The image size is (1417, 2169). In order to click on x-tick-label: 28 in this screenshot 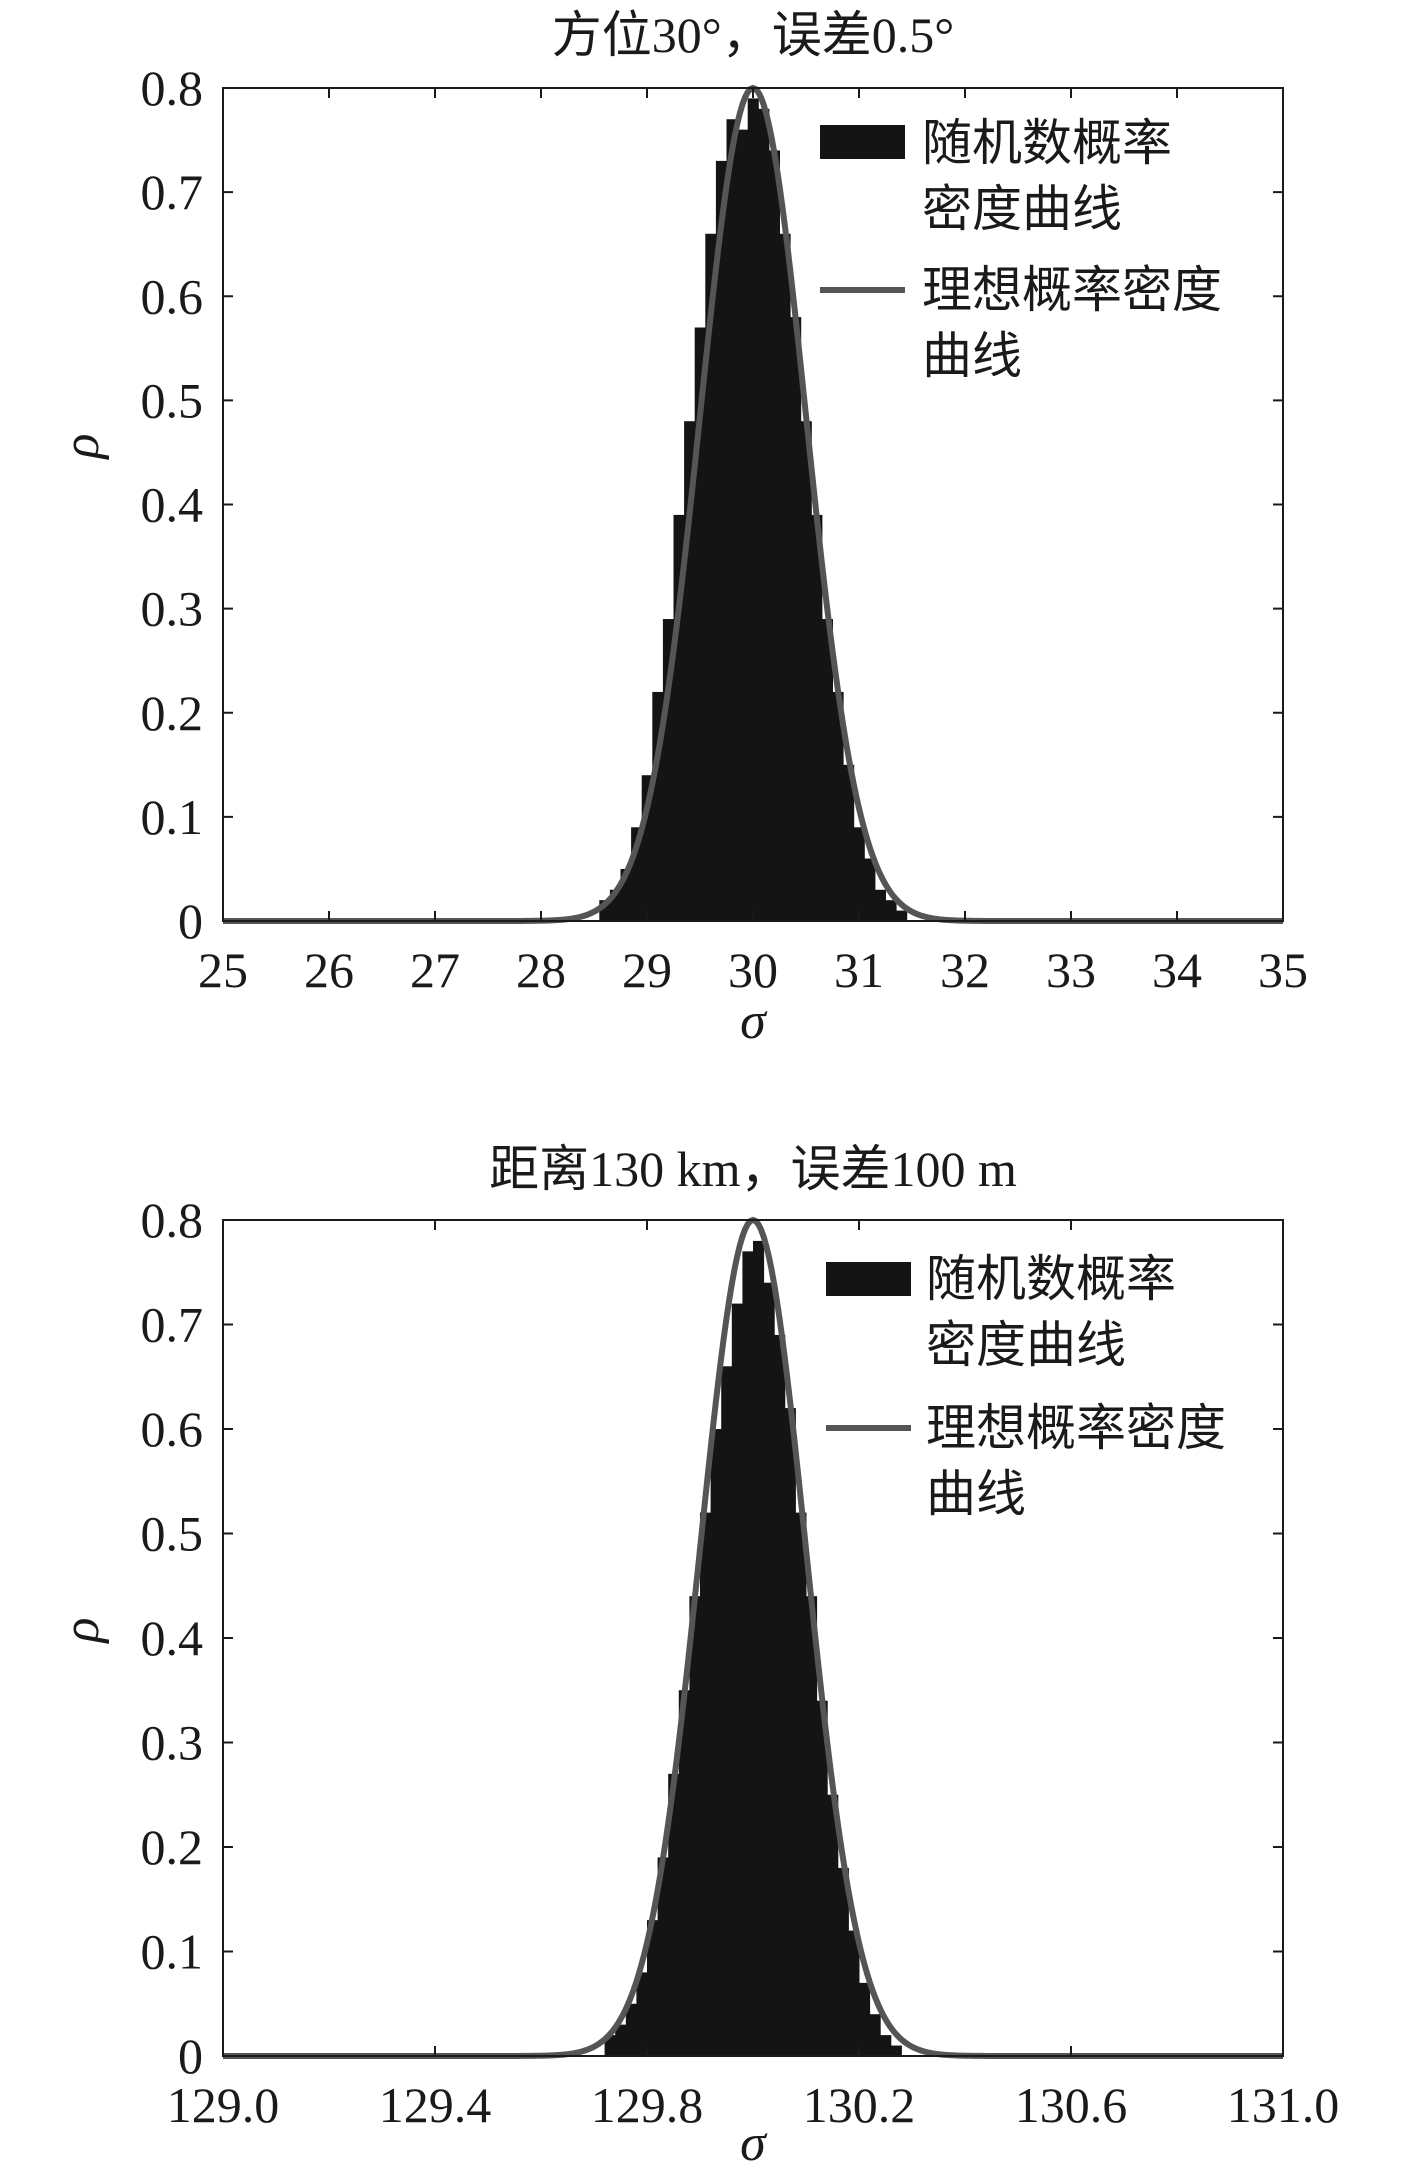, I will do `click(541, 970)`.